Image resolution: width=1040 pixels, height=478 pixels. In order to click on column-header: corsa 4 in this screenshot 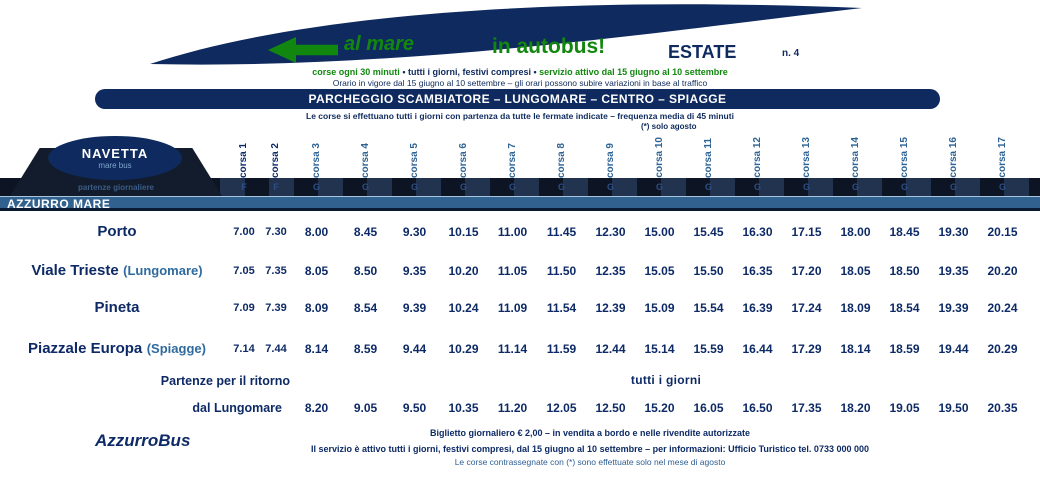, I will do `click(365, 160)`.